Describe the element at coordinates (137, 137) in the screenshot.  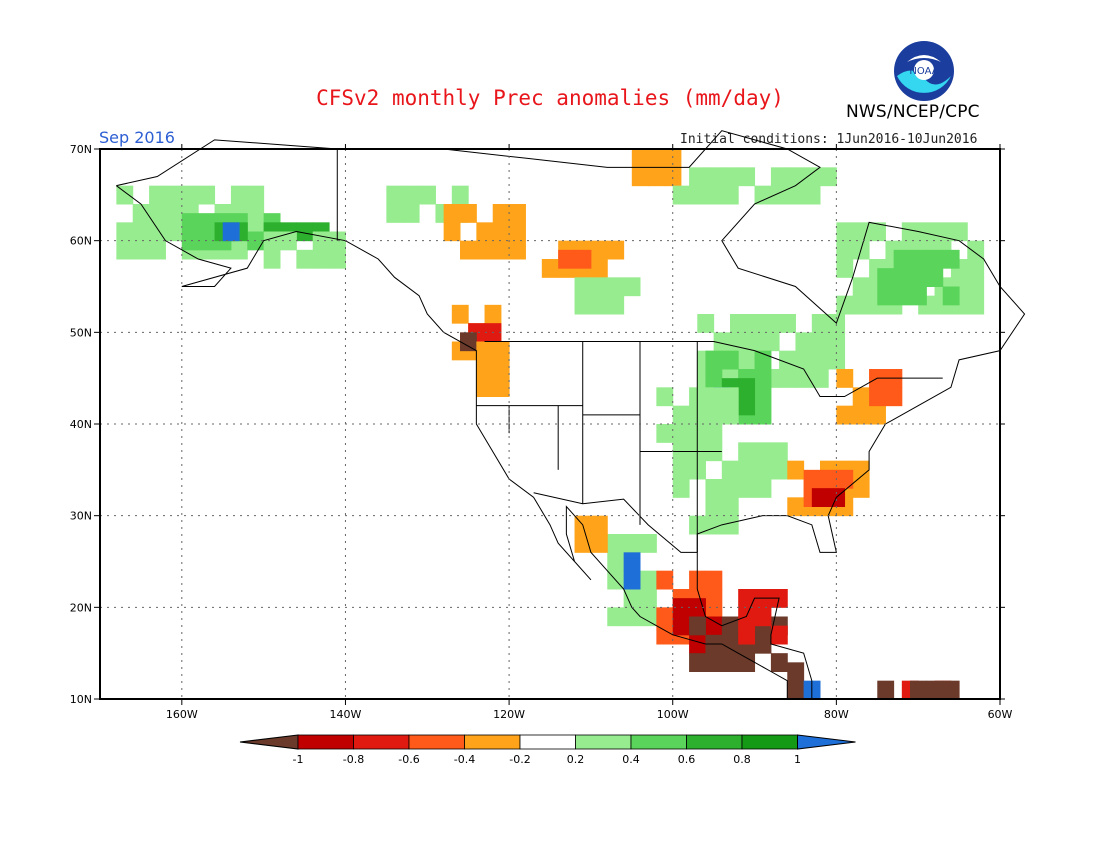
I see `month-label: Sep 2016` at that location.